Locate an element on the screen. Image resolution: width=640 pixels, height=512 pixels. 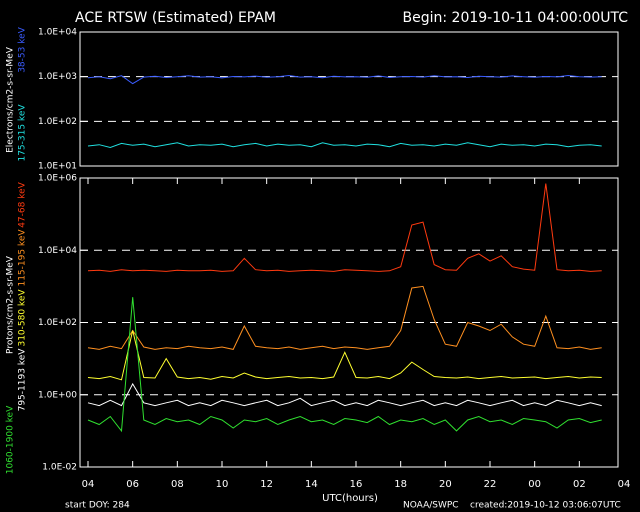
x-tick-label: 00 is located at coordinates (534, 484).